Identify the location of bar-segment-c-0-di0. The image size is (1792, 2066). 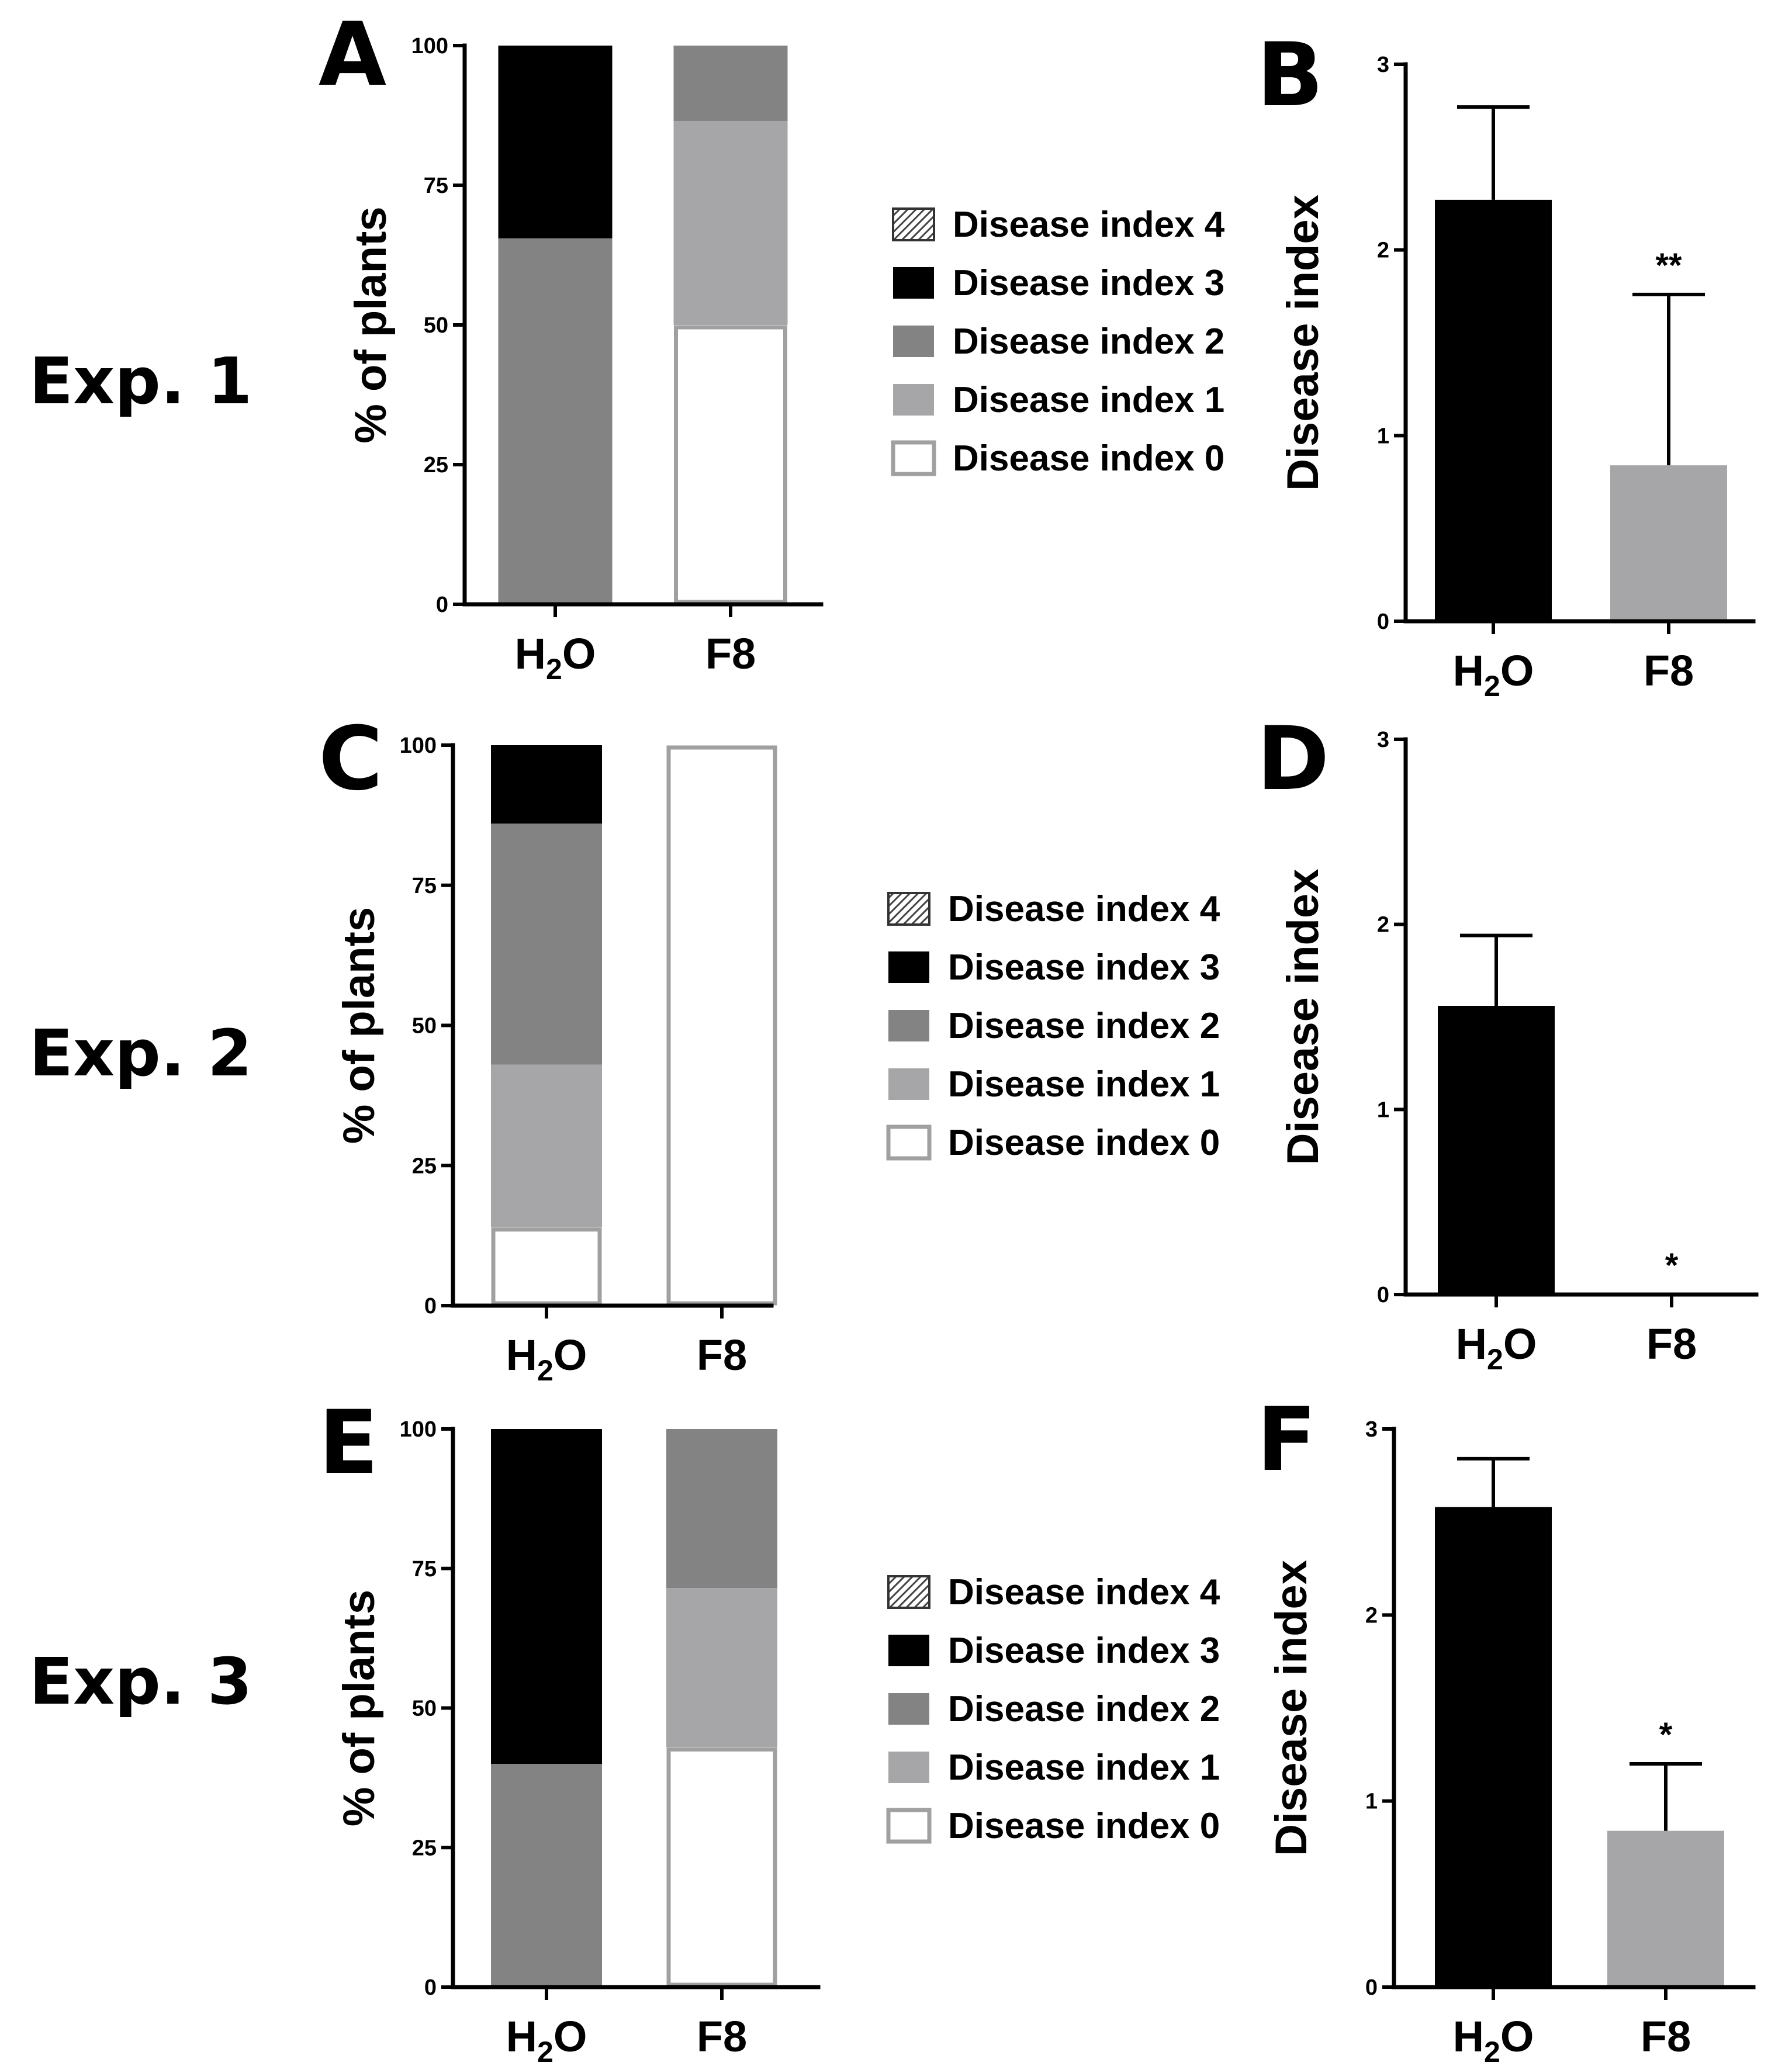
(546, 1266).